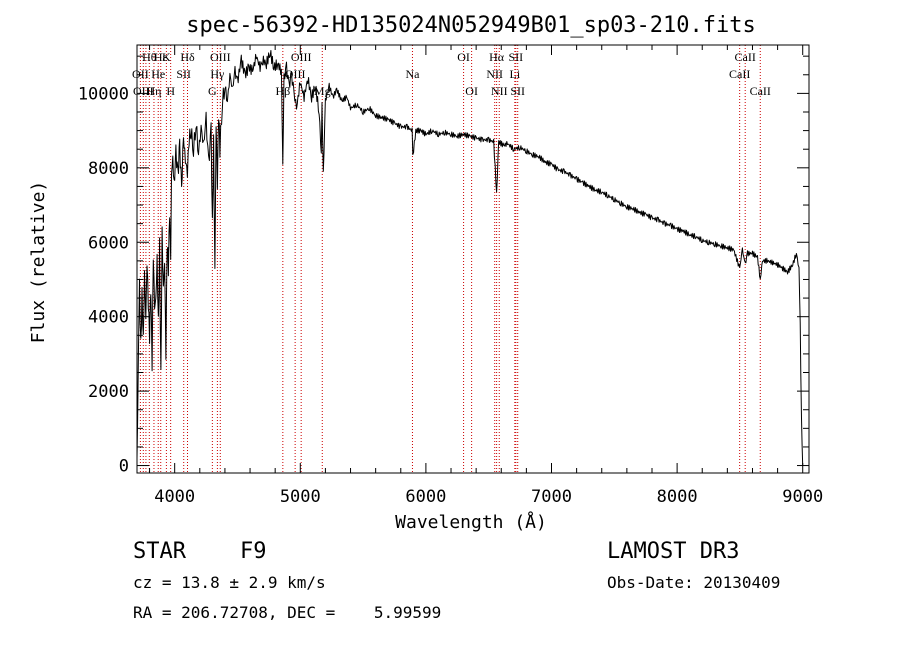 Image resolution: width=900 pixels, height=649 pixels. Describe the element at coordinates (124, 467) in the screenshot. I see `y-tick-label: 0` at that location.